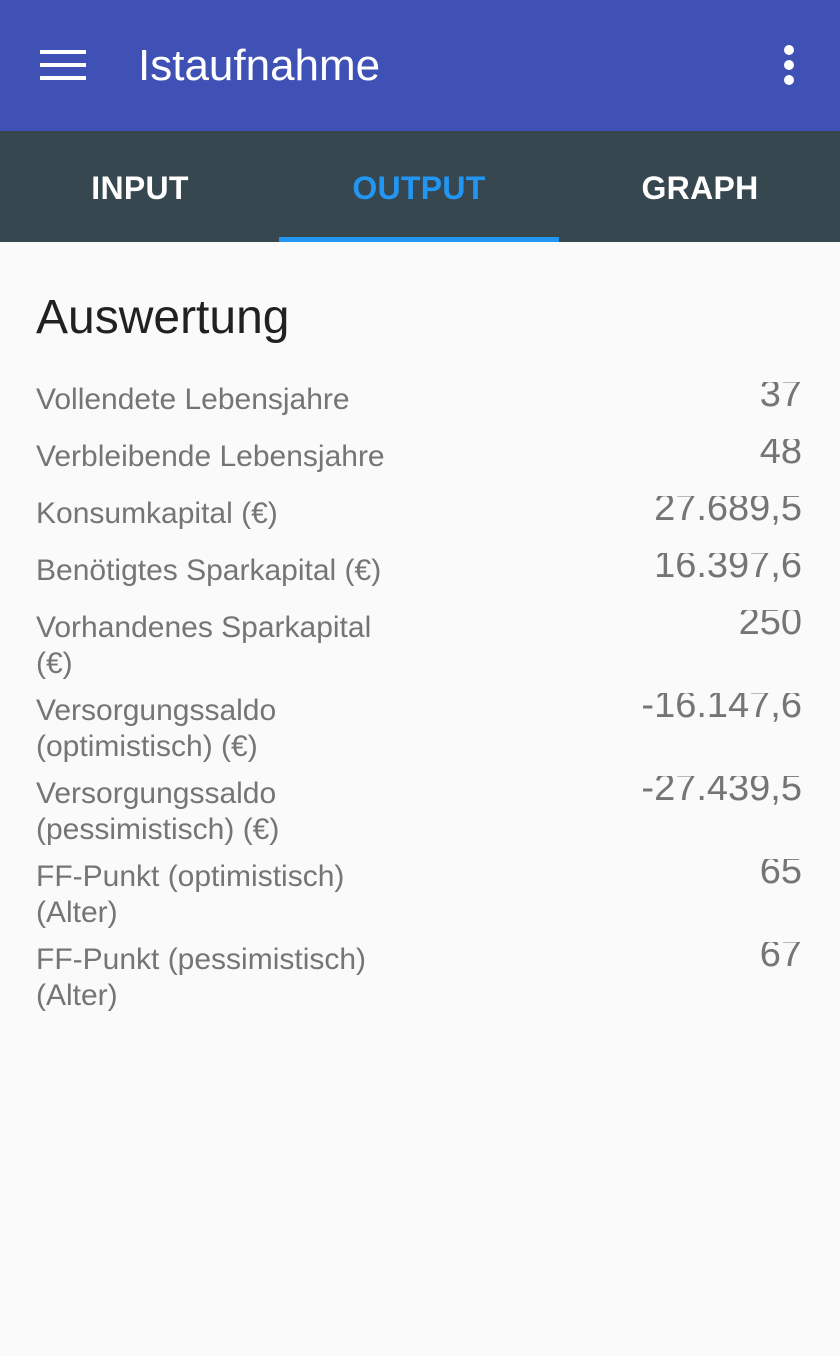 This screenshot has width=840, height=1356. I want to click on result-label: Versorgungssaldo (pessimistisch) (€), so click(158, 811).